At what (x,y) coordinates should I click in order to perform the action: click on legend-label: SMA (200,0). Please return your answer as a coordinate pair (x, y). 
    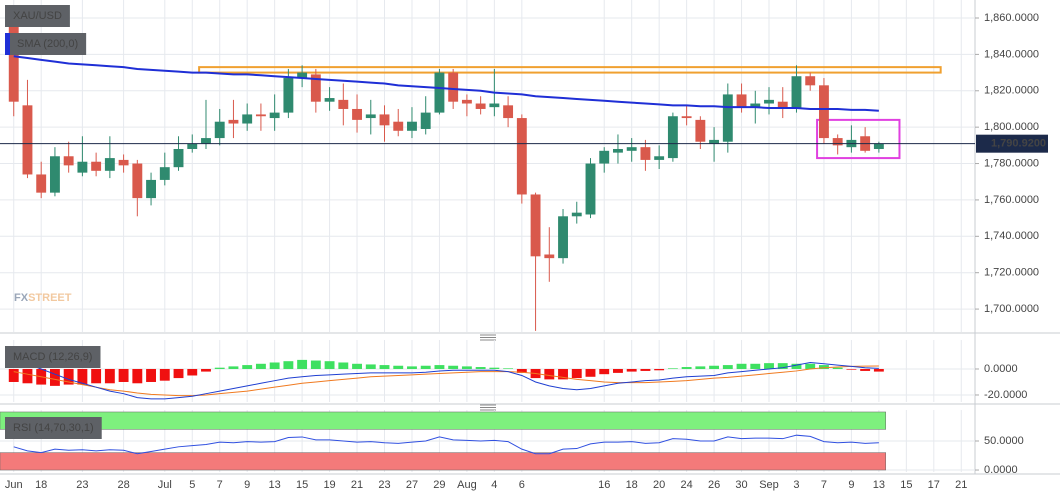
    Looking at the image, I should click on (47, 44).